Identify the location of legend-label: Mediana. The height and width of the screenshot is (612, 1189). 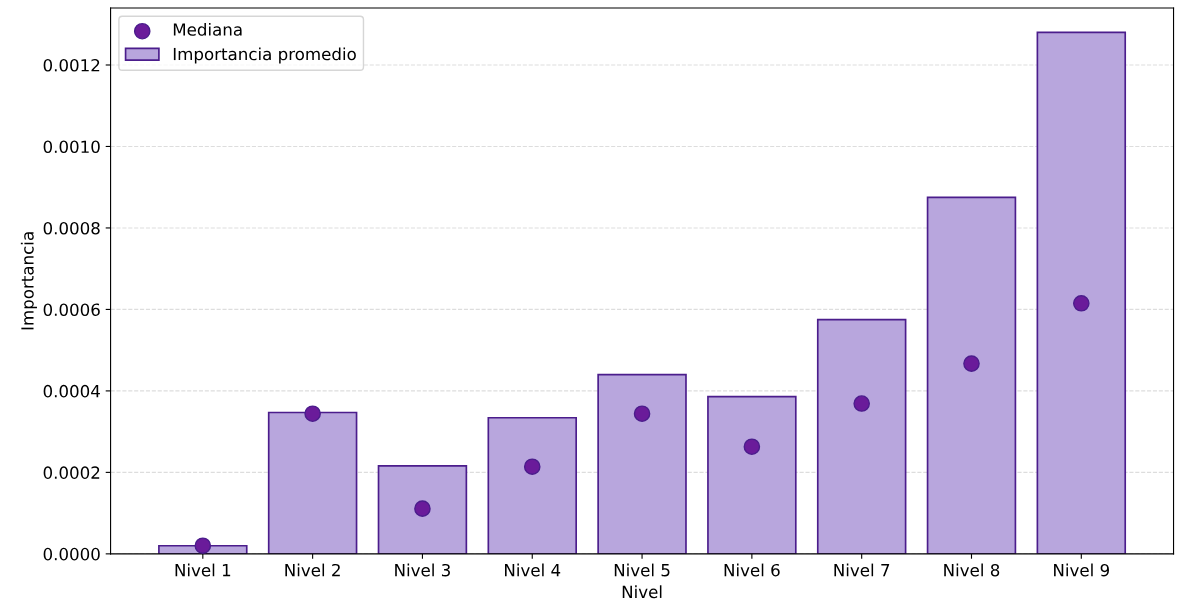
(207, 29).